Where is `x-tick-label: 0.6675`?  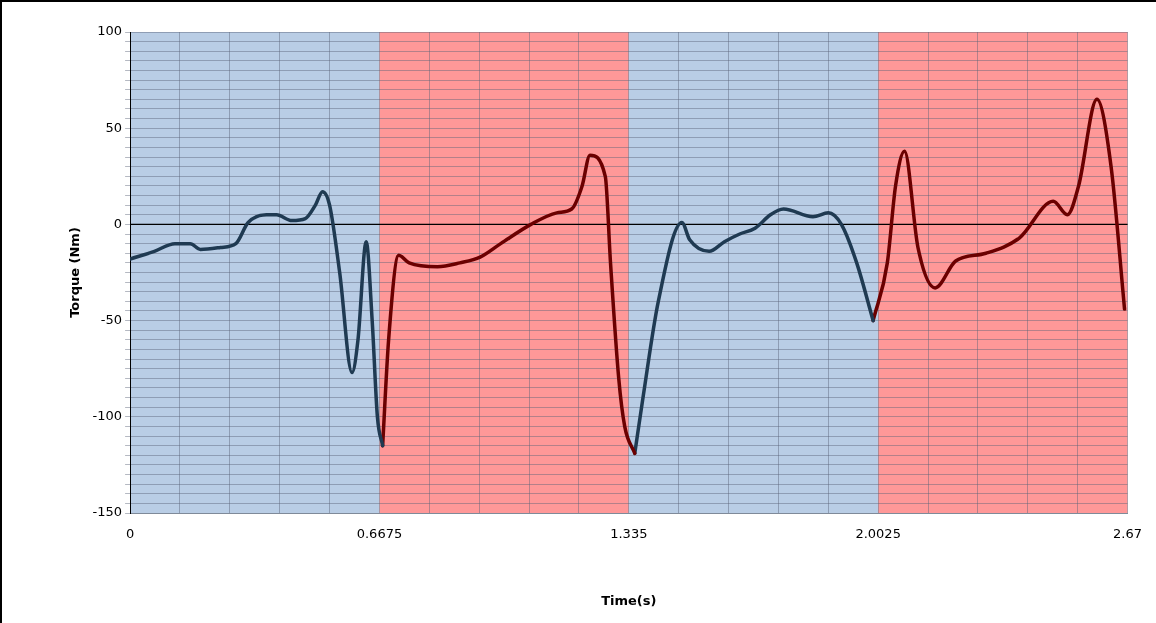 x-tick-label: 0.6675 is located at coordinates (379, 534).